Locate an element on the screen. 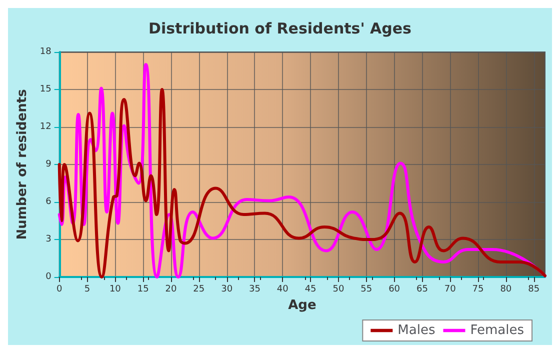 Image resolution: width=560 pixels, height=353 pixels. x-tick-label: 80 is located at coordinates (506, 289).